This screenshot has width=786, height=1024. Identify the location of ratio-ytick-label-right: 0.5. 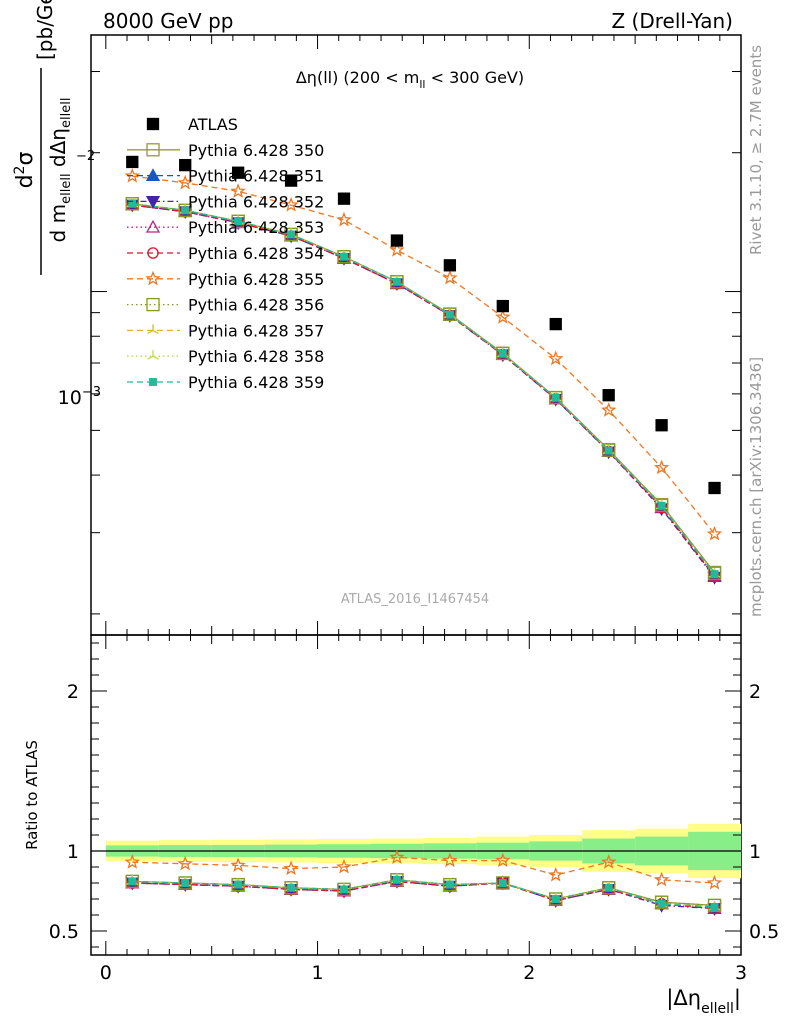
(764, 932).